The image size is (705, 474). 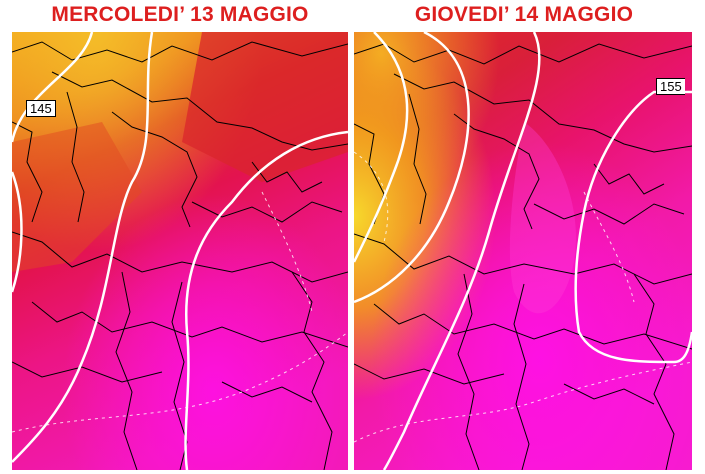 I want to click on contour-label-155: 155, so click(x=670, y=86).